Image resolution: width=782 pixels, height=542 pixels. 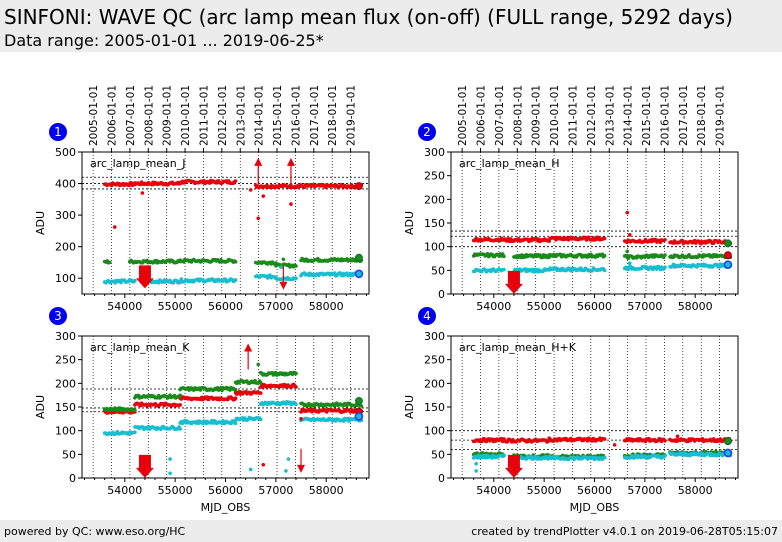 I want to click on panel-4-y-tick-label: 250, so click(x=434, y=360).